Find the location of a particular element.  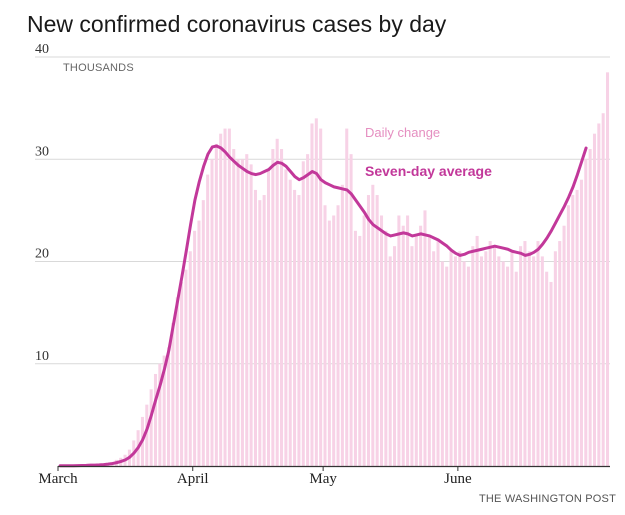

x-tick-label: June is located at coordinates (458, 479).